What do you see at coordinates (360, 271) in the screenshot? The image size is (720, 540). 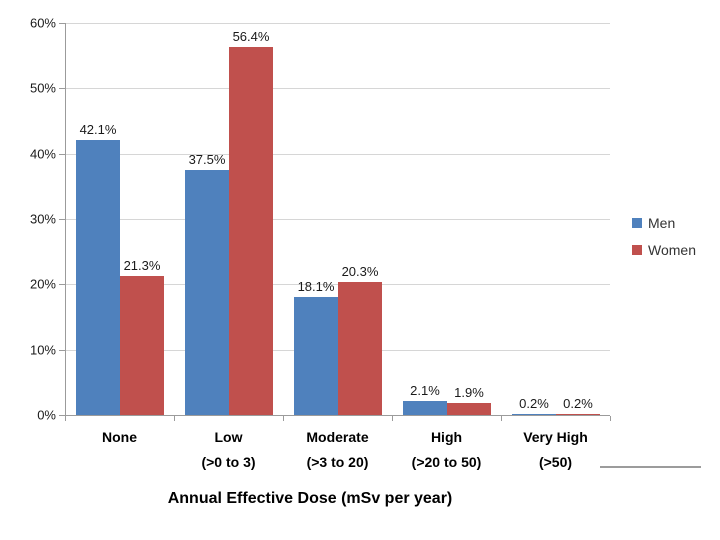 I see `data-label-women-moderate: 20.3%` at bounding box center [360, 271].